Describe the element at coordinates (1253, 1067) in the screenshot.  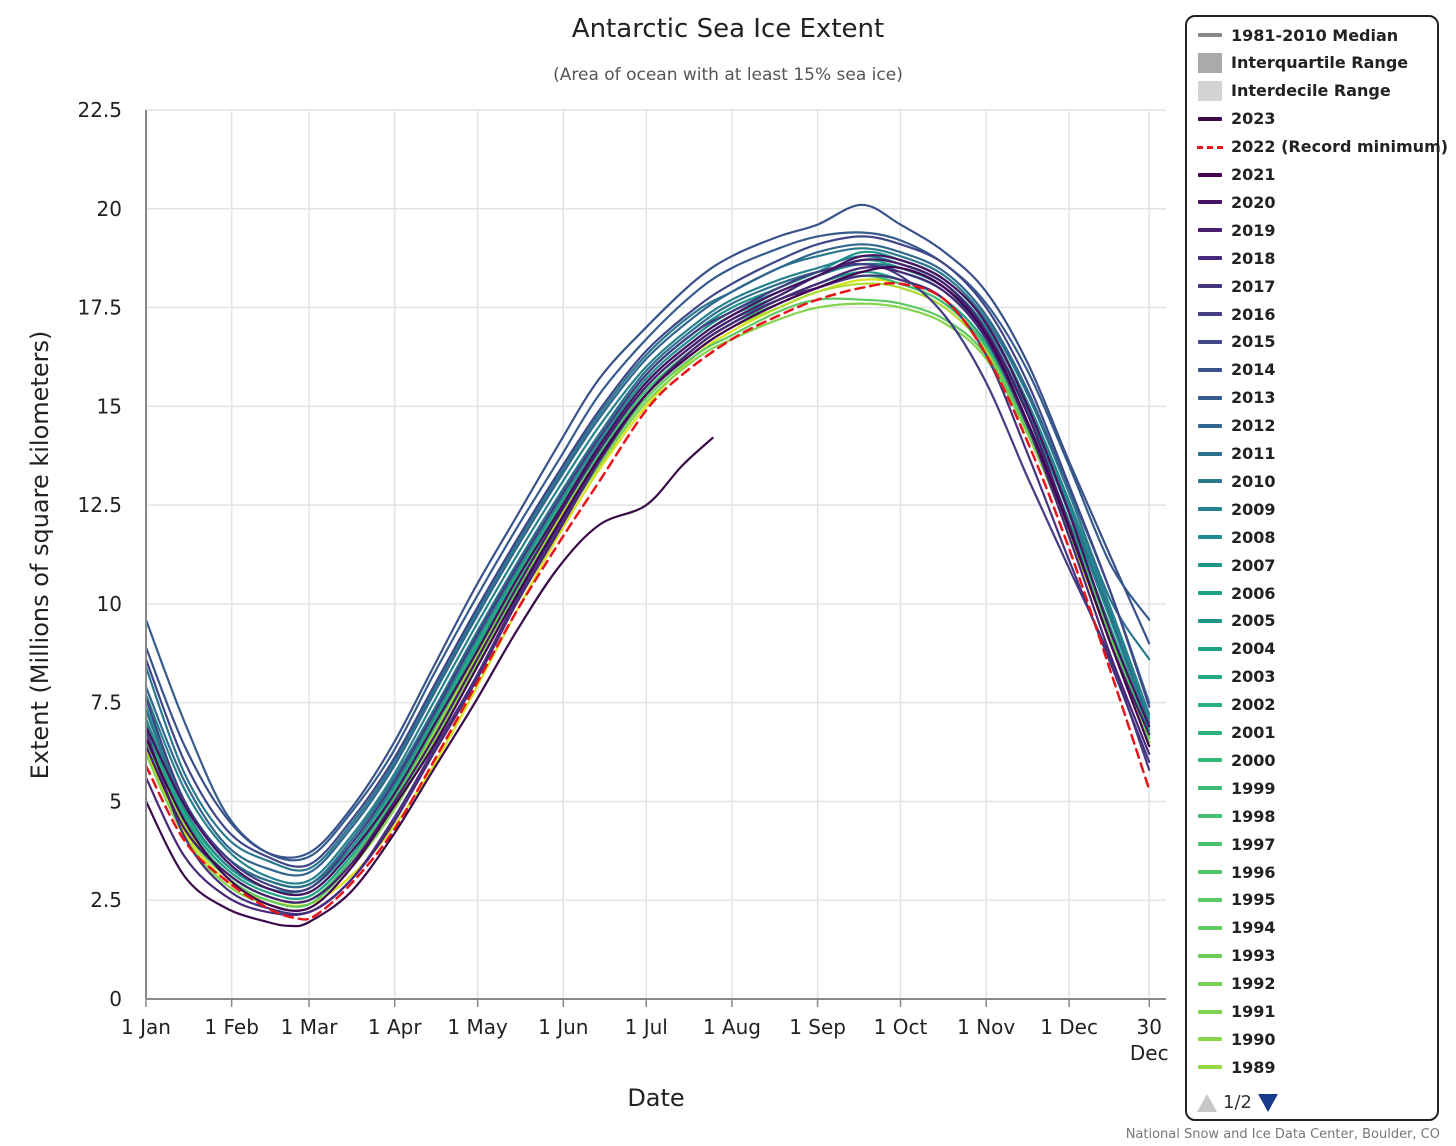
I see `legend-label: 1989` at that location.